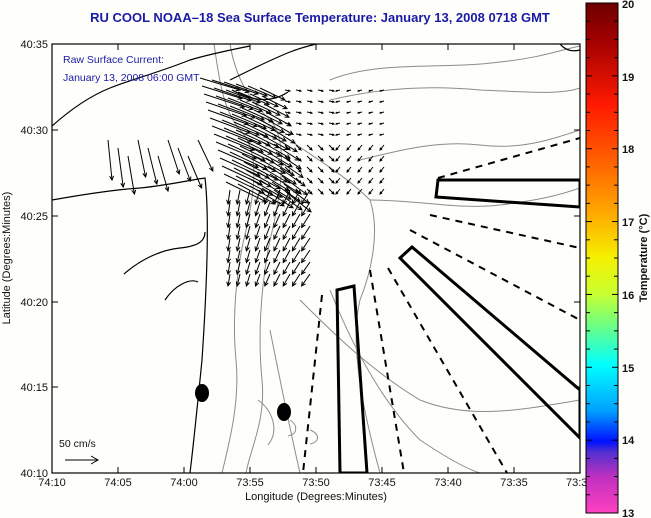 The image size is (651, 518). Describe the element at coordinates (118, 483) in the screenshot. I see `x-tick-label: 74:05` at that location.